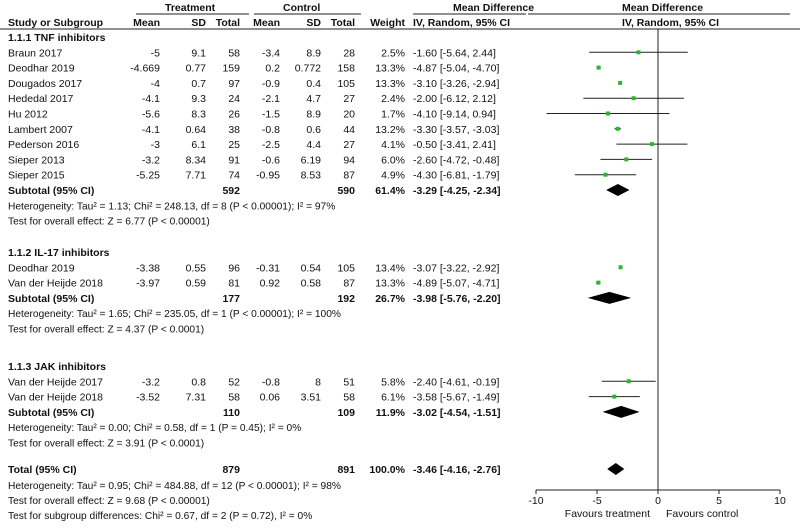 The width and height of the screenshot is (800, 528). Describe the element at coordinates (393, 99) in the screenshot. I see `study-weight: 2.4%` at that location.